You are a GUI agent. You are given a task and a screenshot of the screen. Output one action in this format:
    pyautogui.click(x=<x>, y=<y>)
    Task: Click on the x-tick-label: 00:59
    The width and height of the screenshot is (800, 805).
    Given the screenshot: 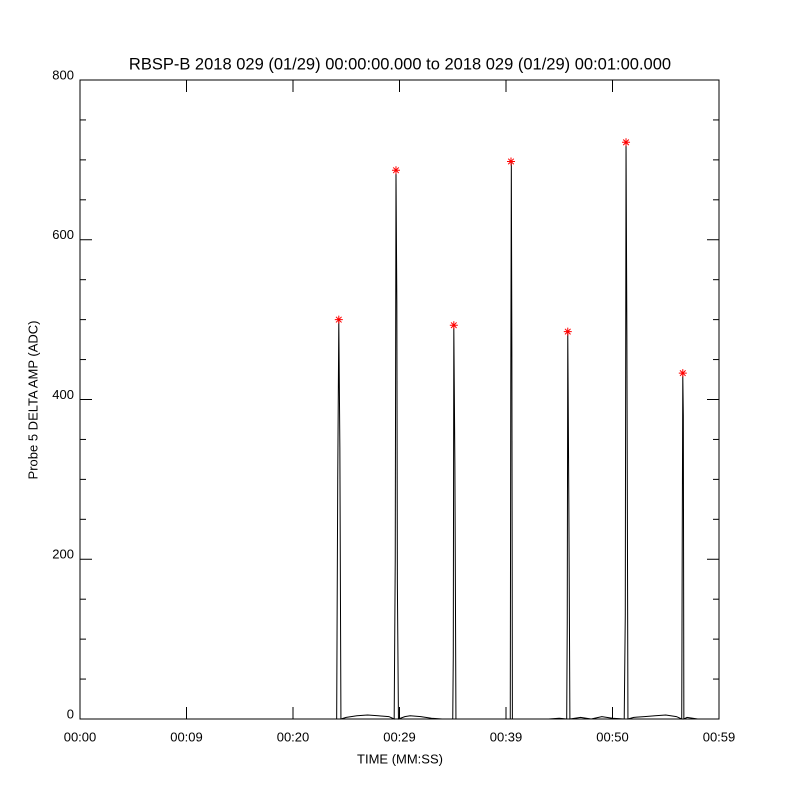 What is the action you would take?
    pyautogui.click(x=719, y=736)
    